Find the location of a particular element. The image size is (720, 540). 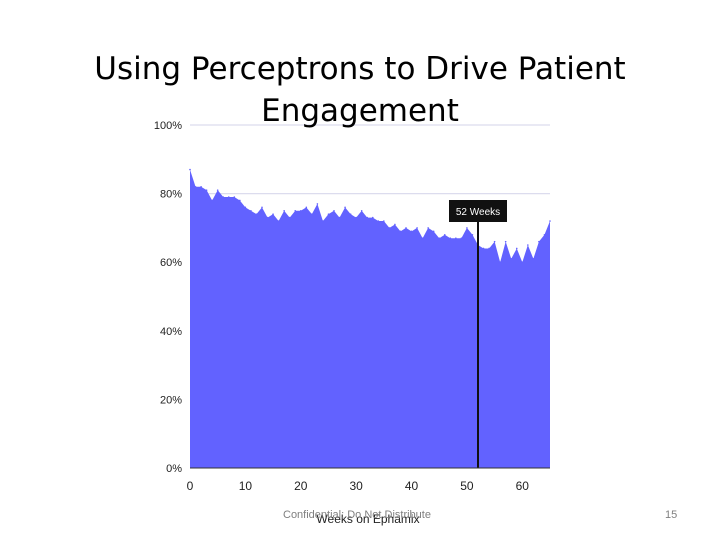

page-number: 15 is located at coordinates (671, 515).